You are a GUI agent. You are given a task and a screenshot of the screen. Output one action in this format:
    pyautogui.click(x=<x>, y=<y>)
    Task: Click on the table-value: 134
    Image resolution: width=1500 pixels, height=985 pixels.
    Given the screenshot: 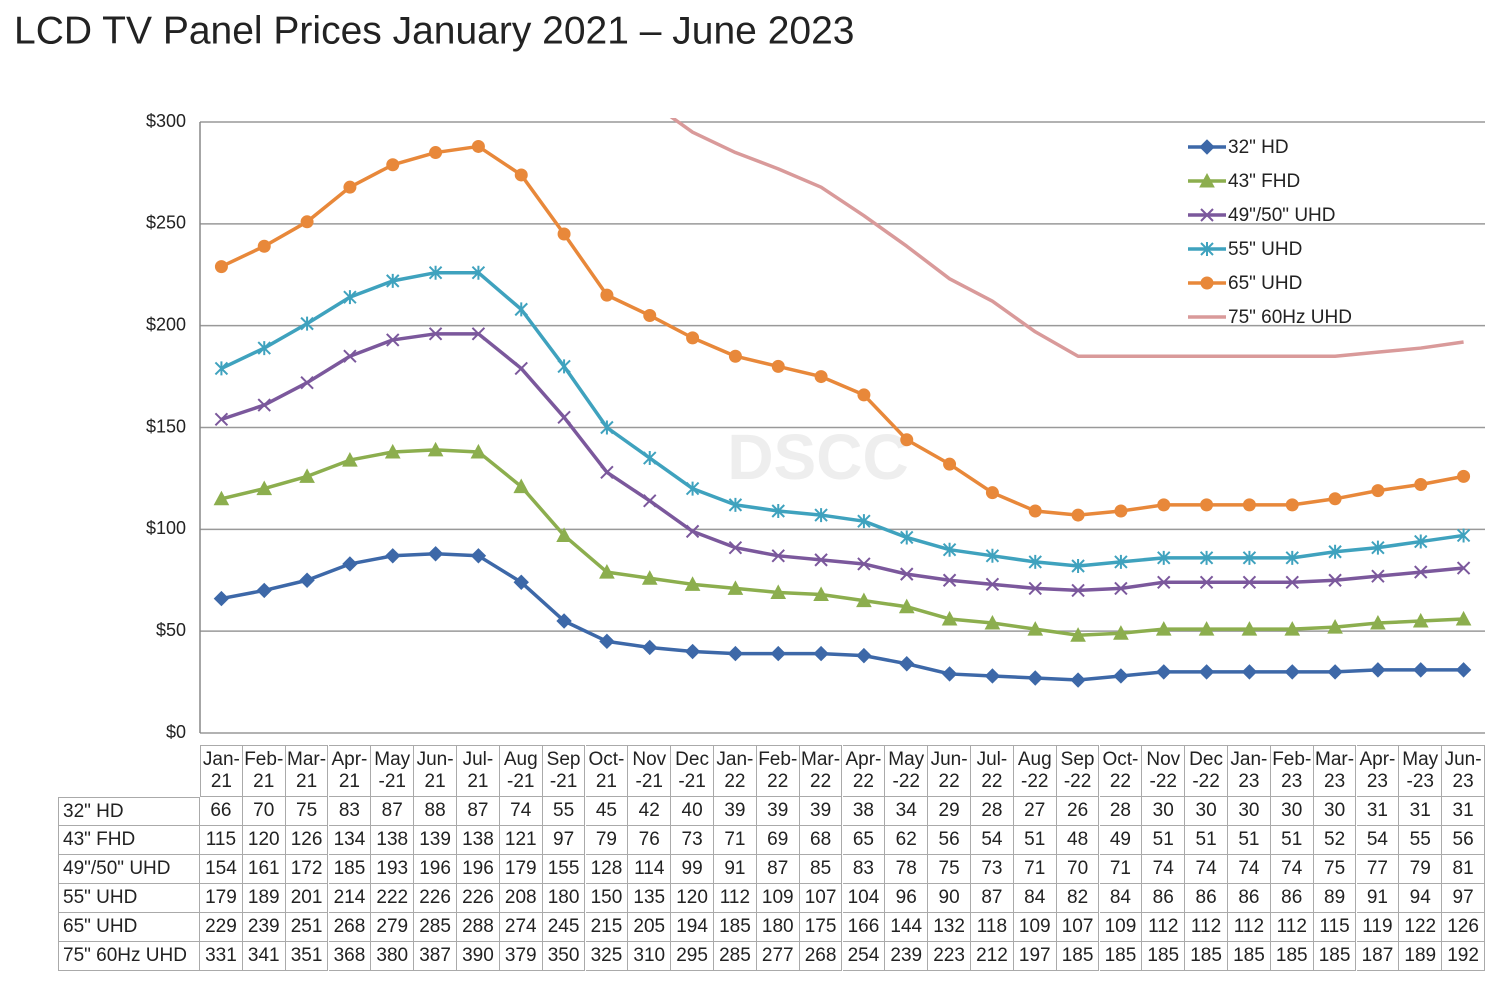 What is the action you would take?
    pyautogui.click(x=350, y=840)
    